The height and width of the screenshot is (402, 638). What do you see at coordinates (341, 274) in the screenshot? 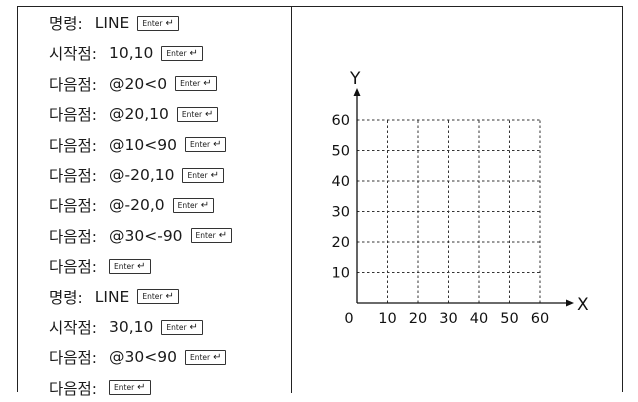
I see `y-tick-label: 10` at bounding box center [341, 274].